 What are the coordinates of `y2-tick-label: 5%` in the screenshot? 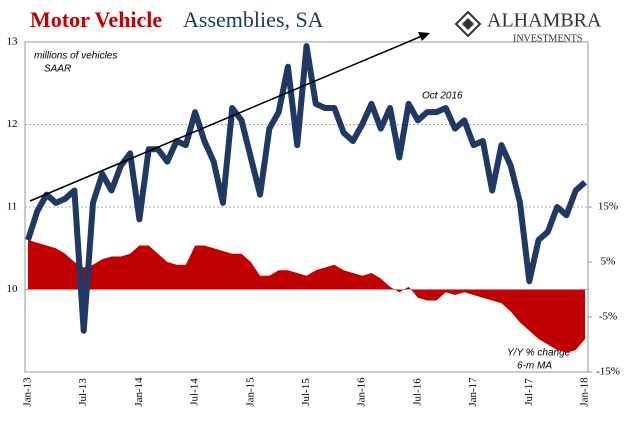 It's located at (608, 262).